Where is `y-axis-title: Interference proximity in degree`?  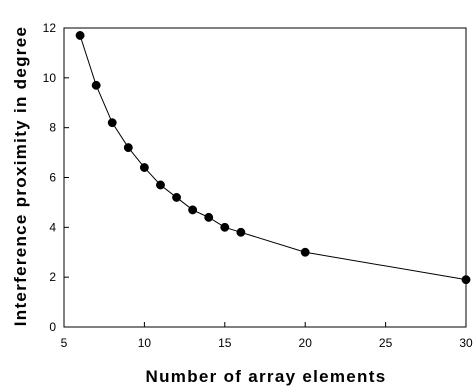 y-axis-title: Interference proximity in degree is located at coordinates (20, 176).